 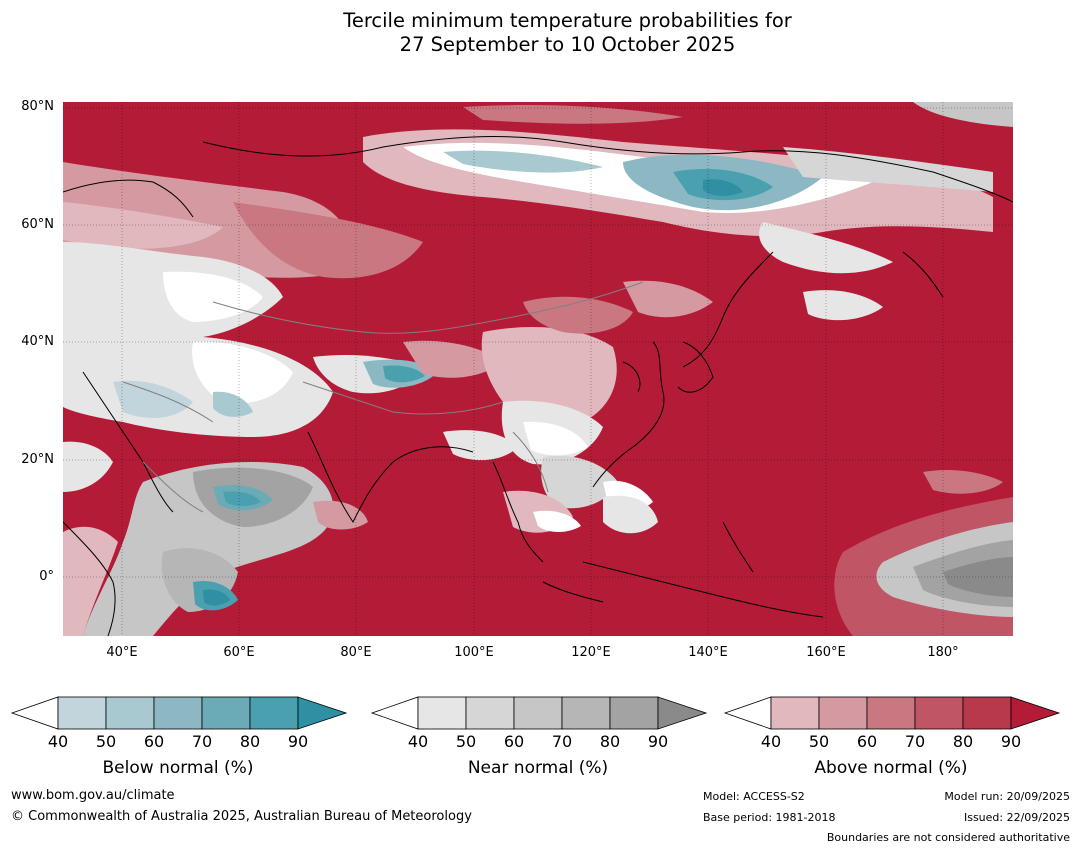 I want to click on above-tick: 40, so click(x=771, y=741).